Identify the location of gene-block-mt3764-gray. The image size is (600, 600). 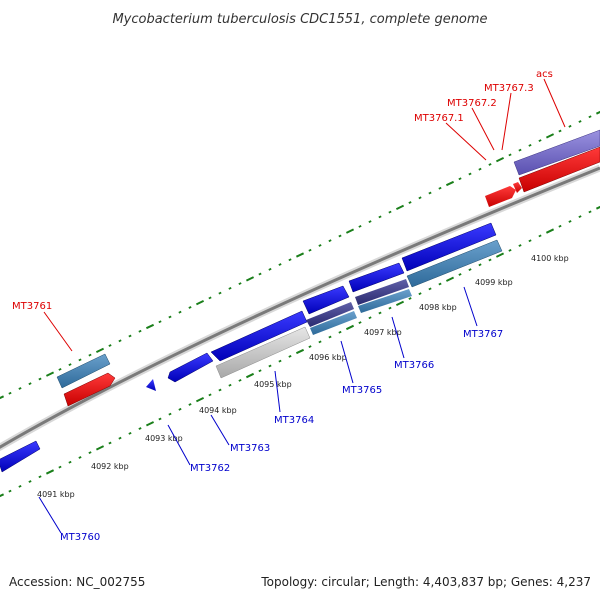
(263, 352).